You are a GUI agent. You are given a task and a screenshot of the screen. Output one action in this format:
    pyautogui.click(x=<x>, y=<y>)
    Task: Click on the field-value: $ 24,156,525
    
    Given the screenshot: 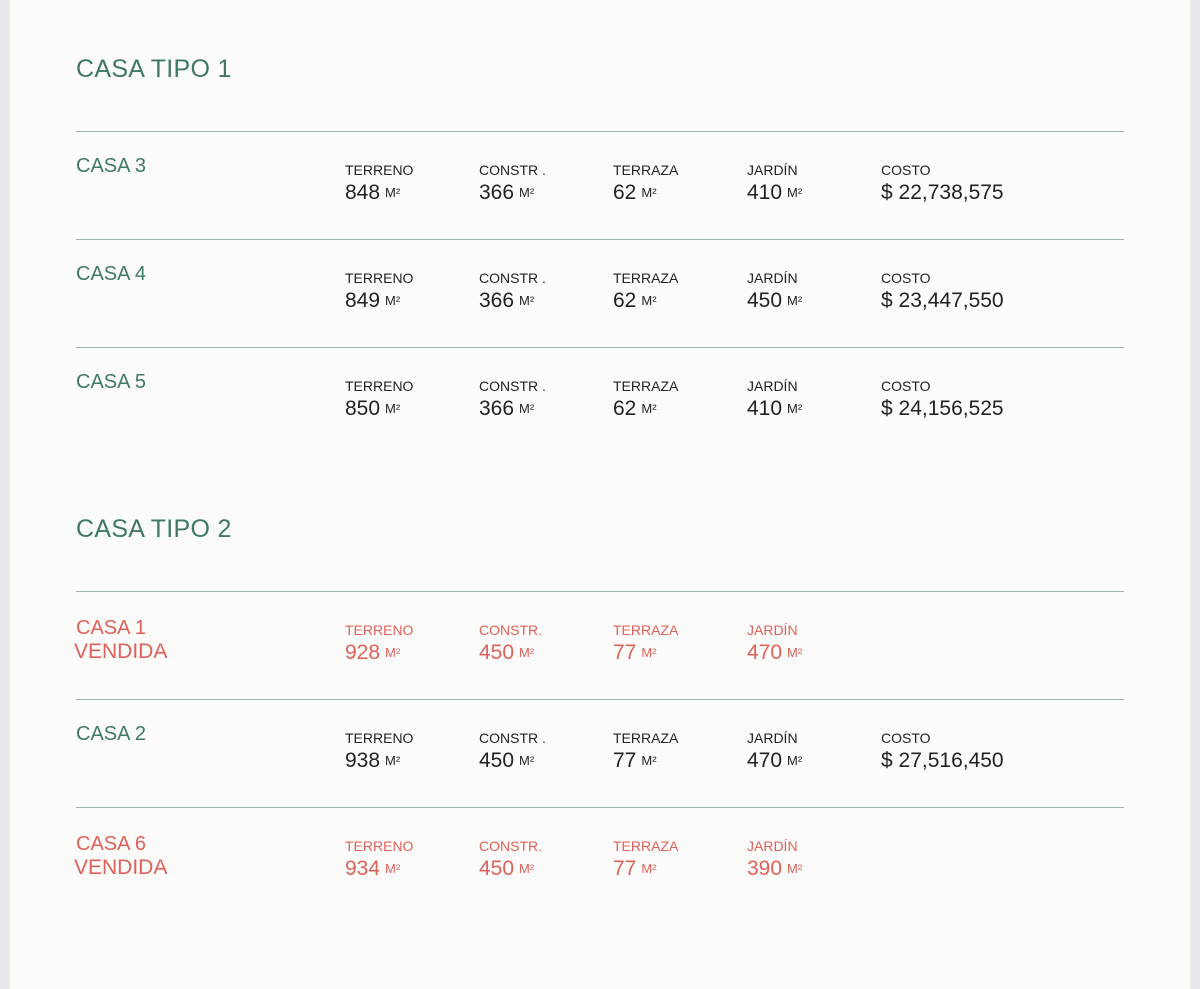 What is the action you would take?
    pyautogui.click(x=942, y=409)
    